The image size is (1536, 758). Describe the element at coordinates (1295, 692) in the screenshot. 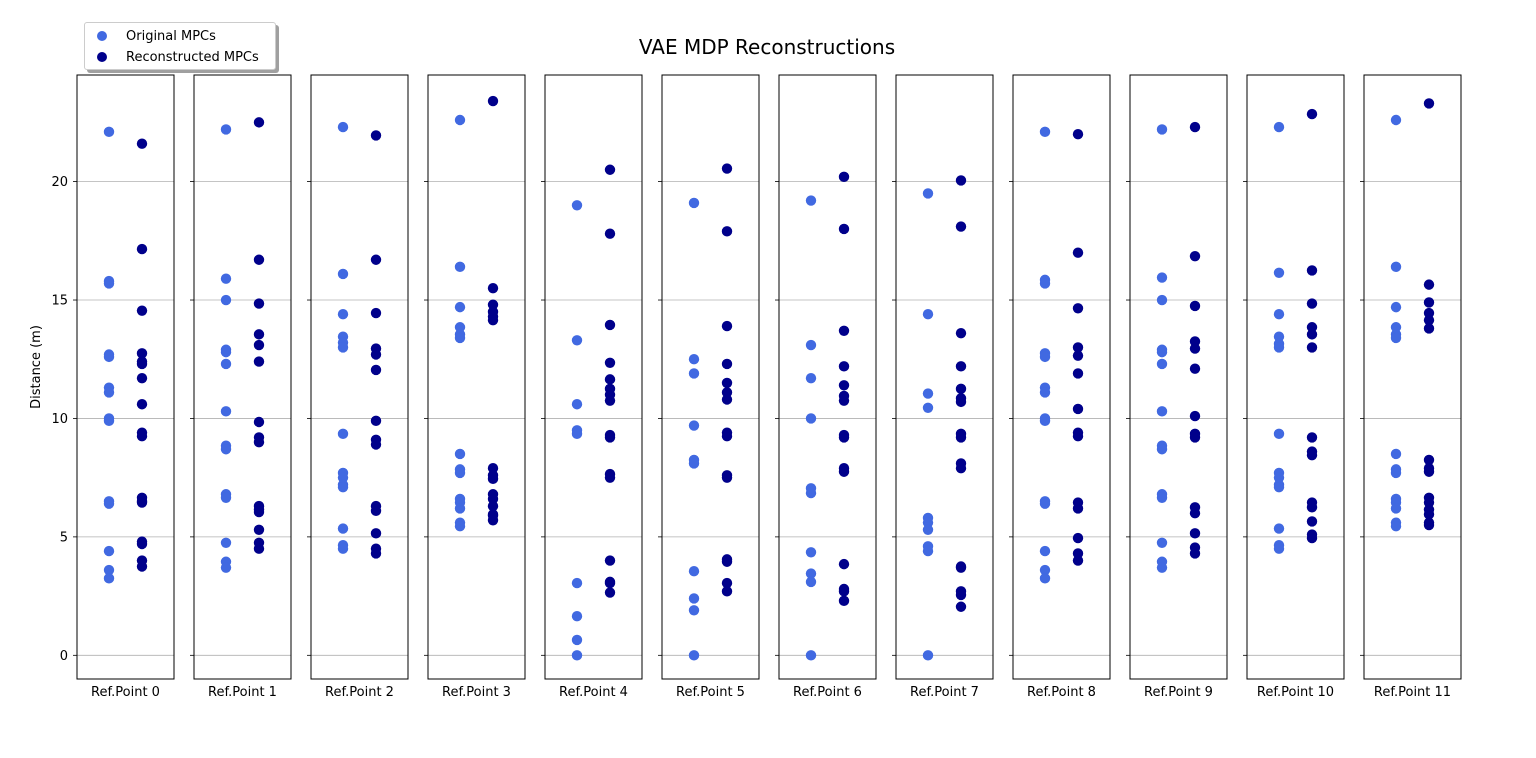

I see `x-tick-label: Ref.Point 10` at that location.